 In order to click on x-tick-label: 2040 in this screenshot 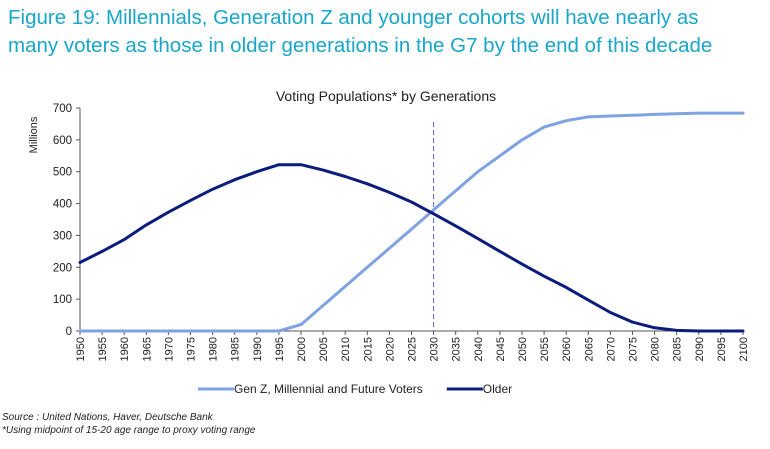, I will do `click(479, 349)`.